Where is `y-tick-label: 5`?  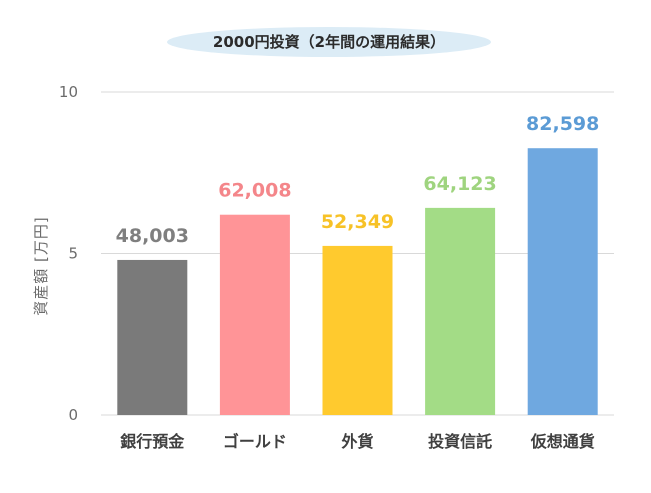
y-tick-label: 5 is located at coordinates (73, 254).